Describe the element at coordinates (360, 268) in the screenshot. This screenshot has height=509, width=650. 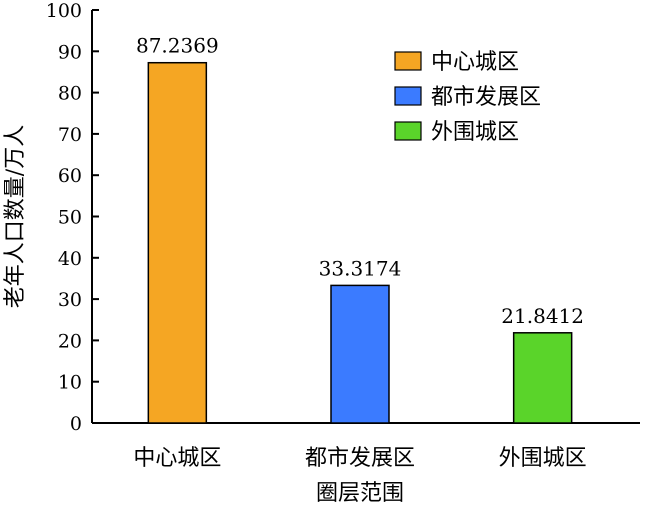
I see `data-label: 33.3174` at that location.